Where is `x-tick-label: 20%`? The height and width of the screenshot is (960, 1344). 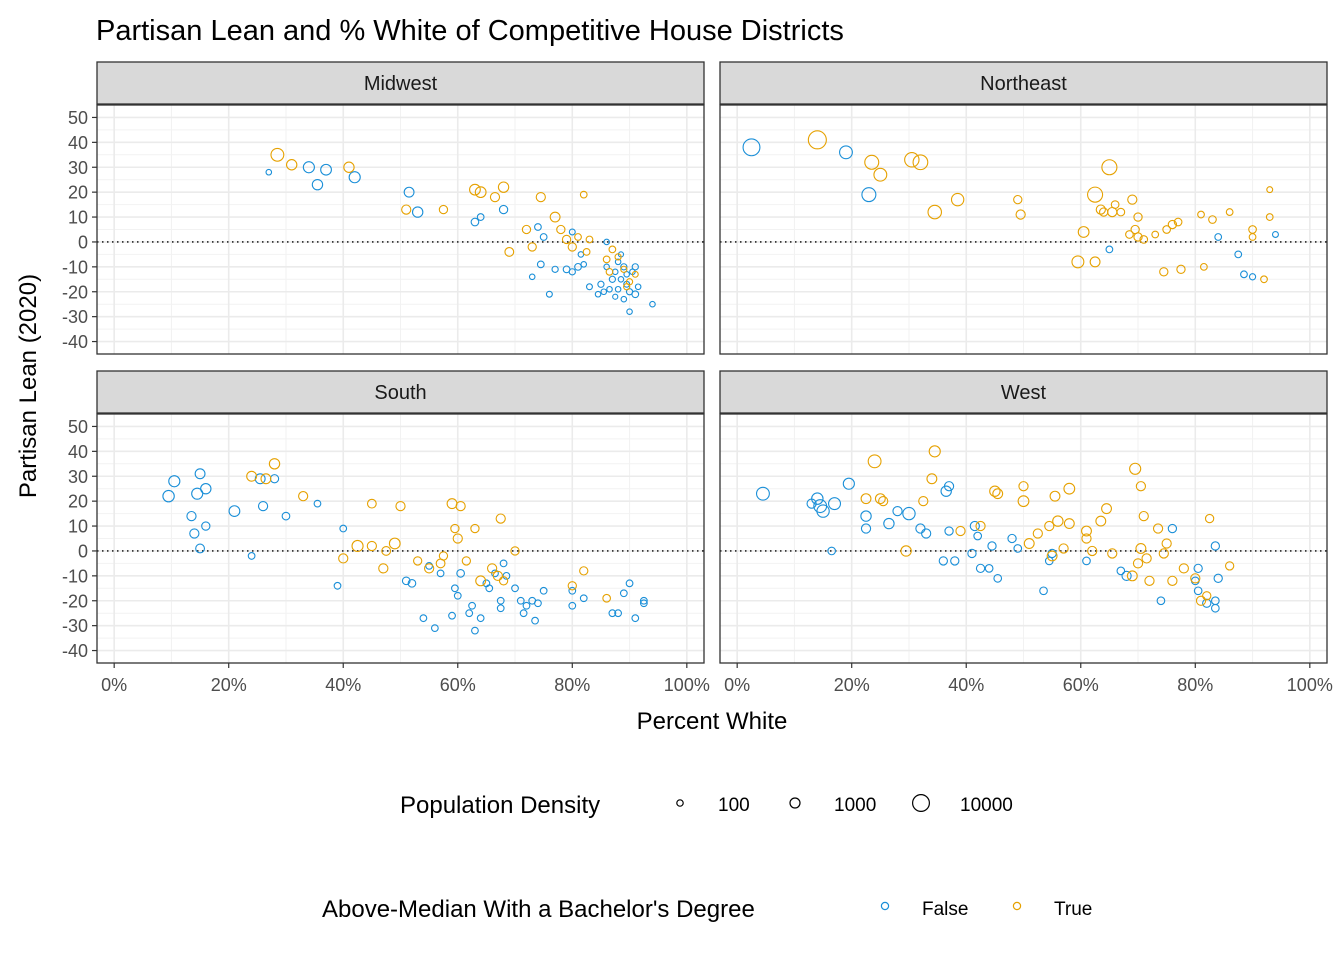 x-tick-label: 20% is located at coordinates (852, 685).